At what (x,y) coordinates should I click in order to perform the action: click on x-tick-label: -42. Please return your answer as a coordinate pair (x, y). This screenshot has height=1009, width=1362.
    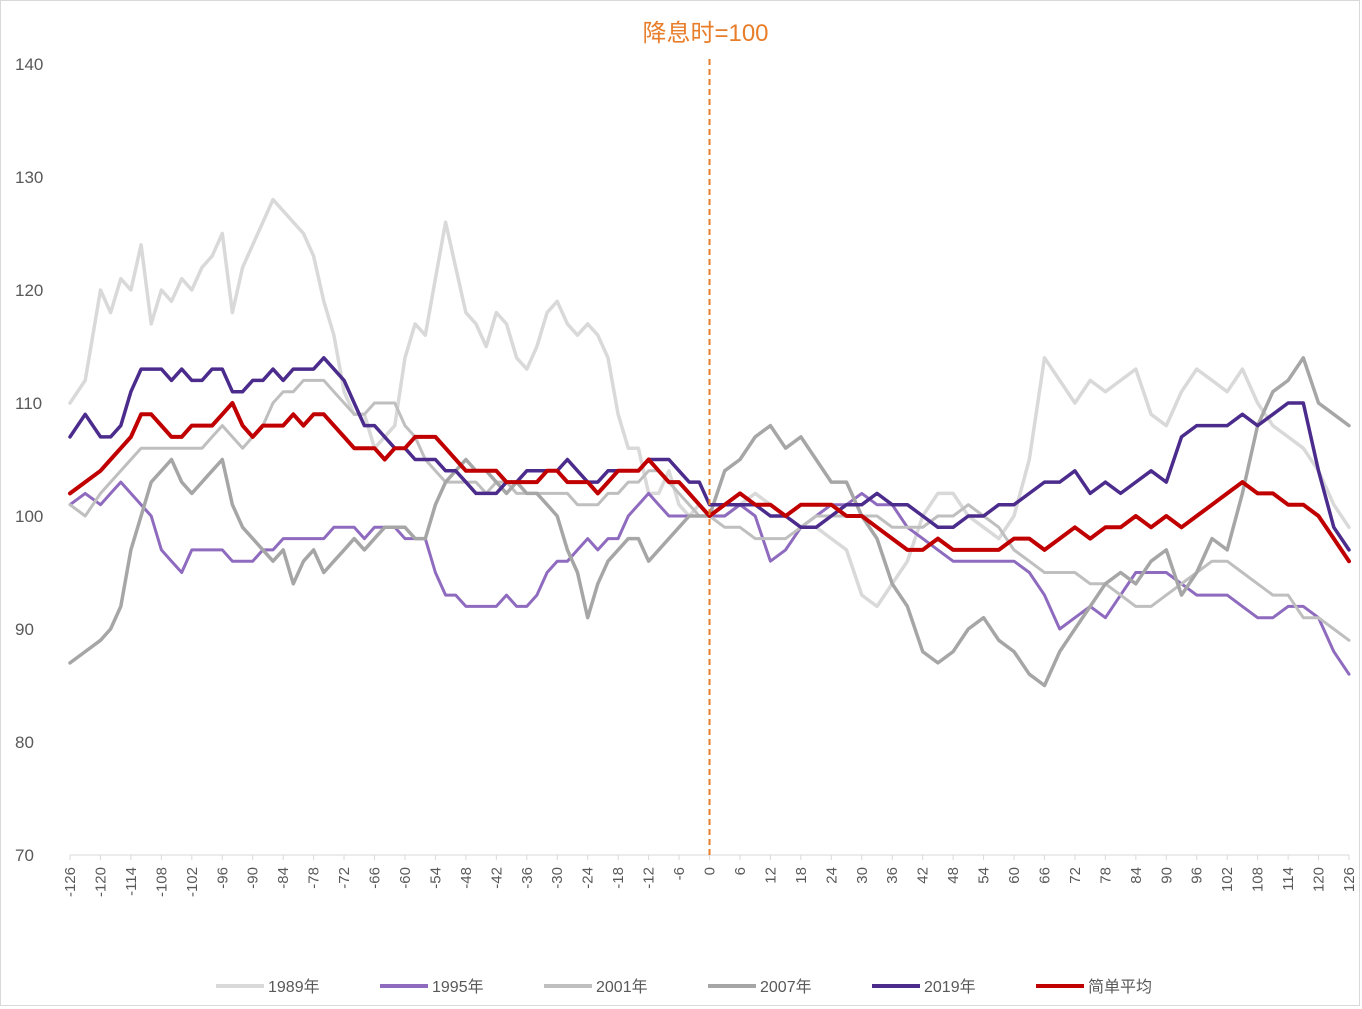
    Looking at the image, I should click on (496, 878).